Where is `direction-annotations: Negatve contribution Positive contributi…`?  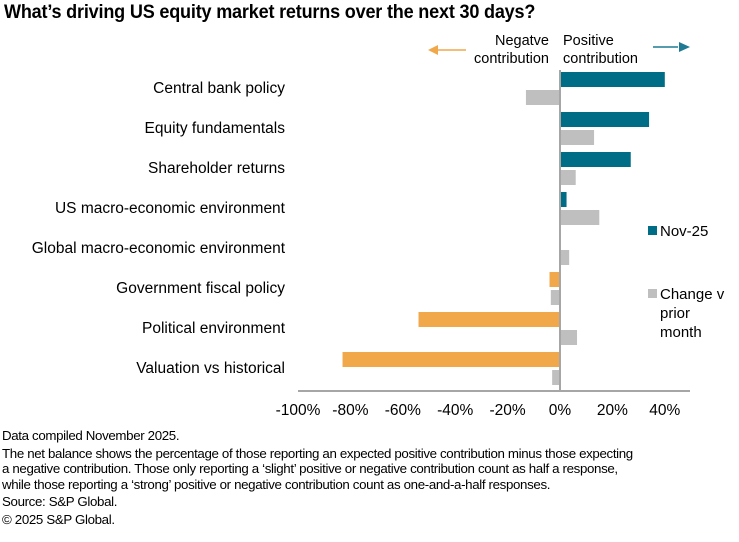 direction-annotations: Negatve contribution Positive contributi… is located at coordinates (559, 50).